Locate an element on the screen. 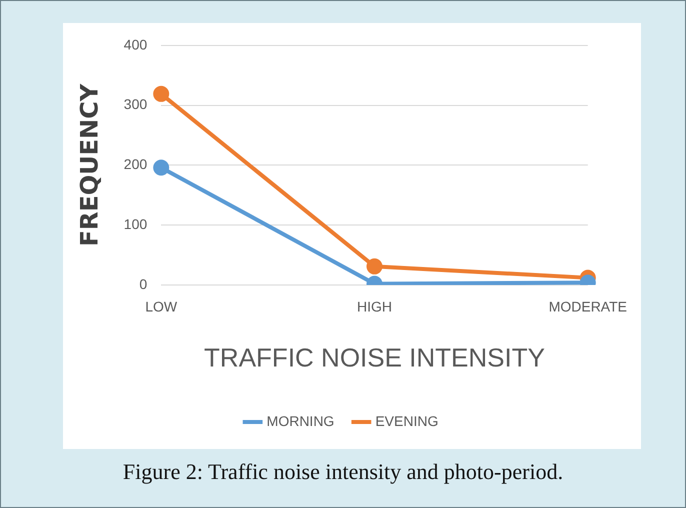  caption: Figure 2: Traffic noise intensity and photo-period. is located at coordinates (343, 472).